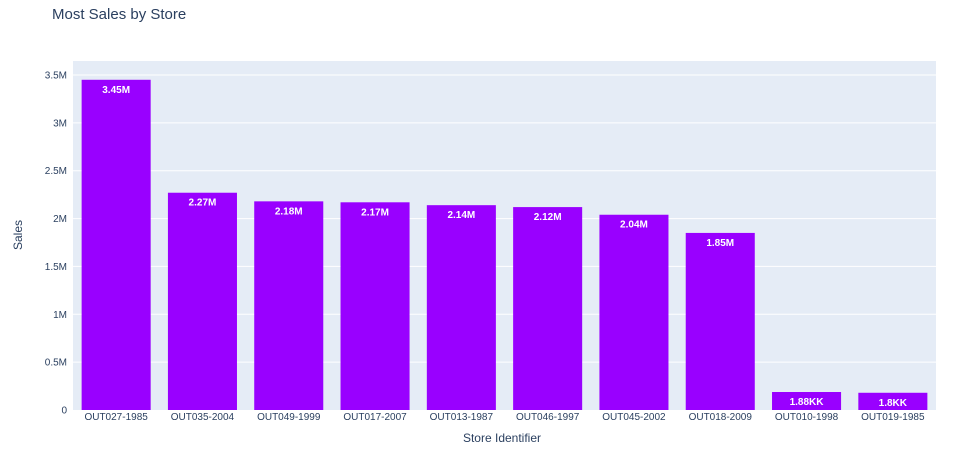 The height and width of the screenshot is (456, 962). What do you see at coordinates (18, 235) in the screenshot?
I see `y-axis-title: Sales` at bounding box center [18, 235].